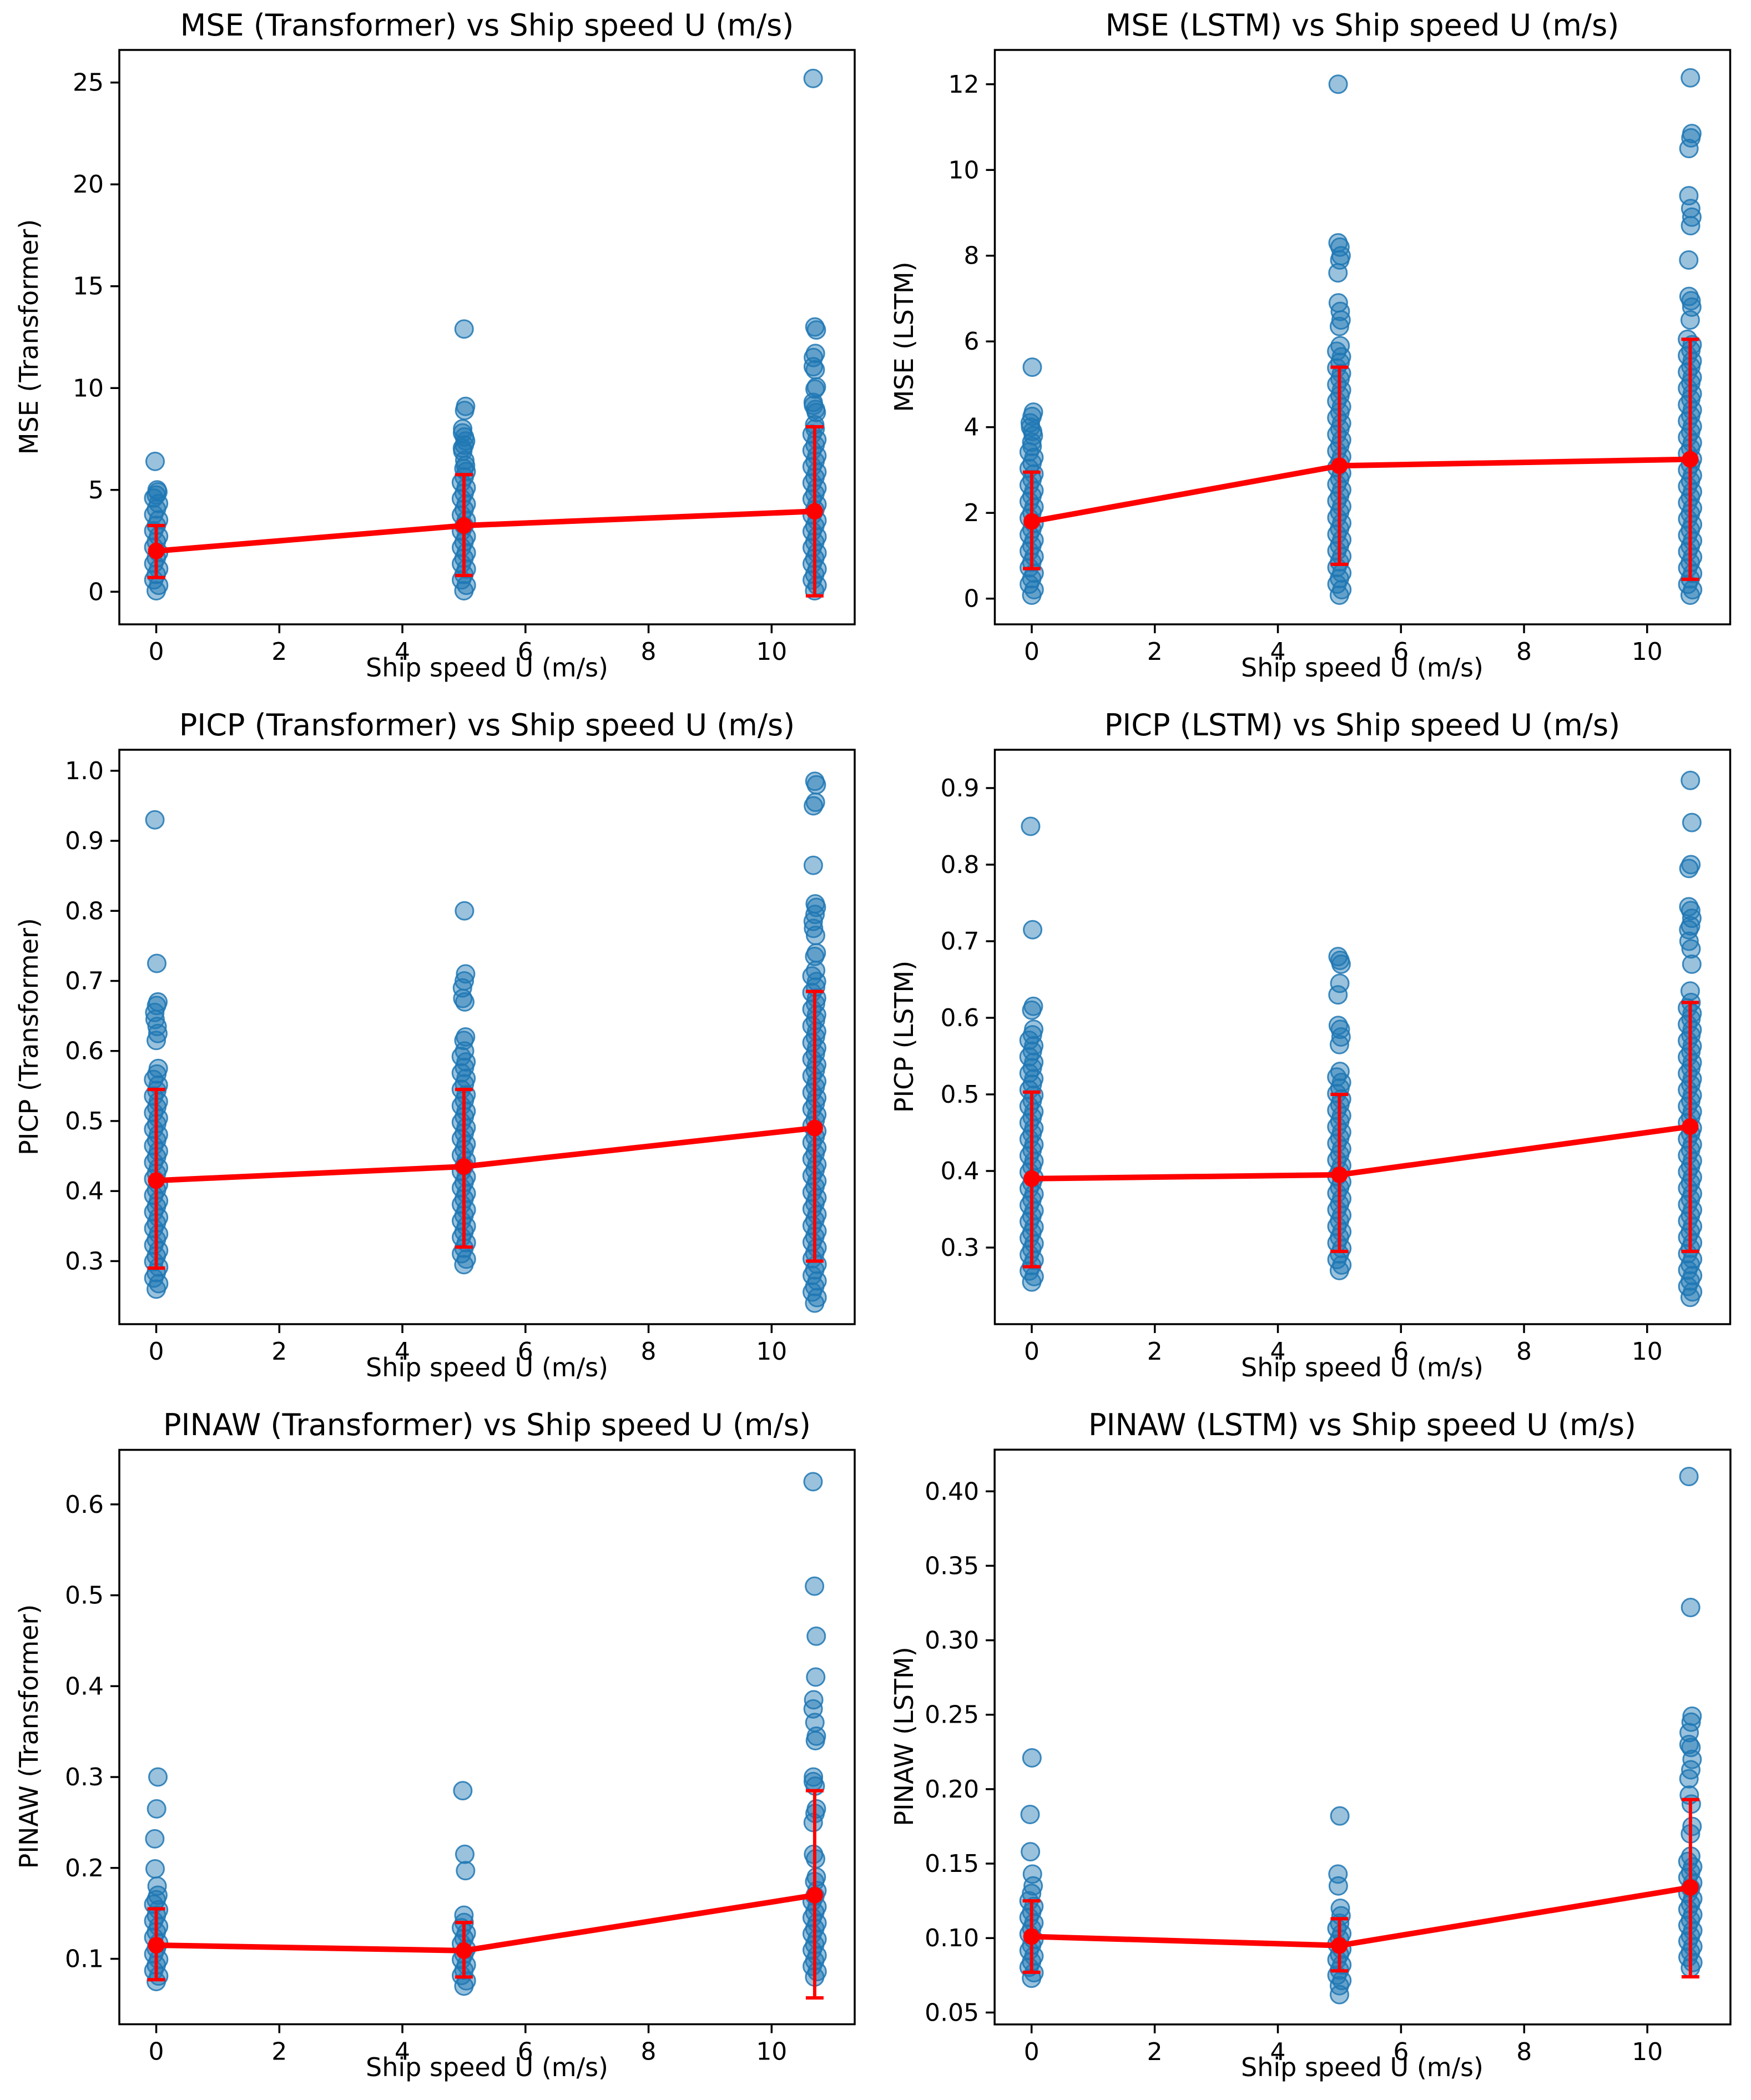  Describe the element at coordinates (972, 341) in the screenshot. I see `y-tick-label: 6` at that location.